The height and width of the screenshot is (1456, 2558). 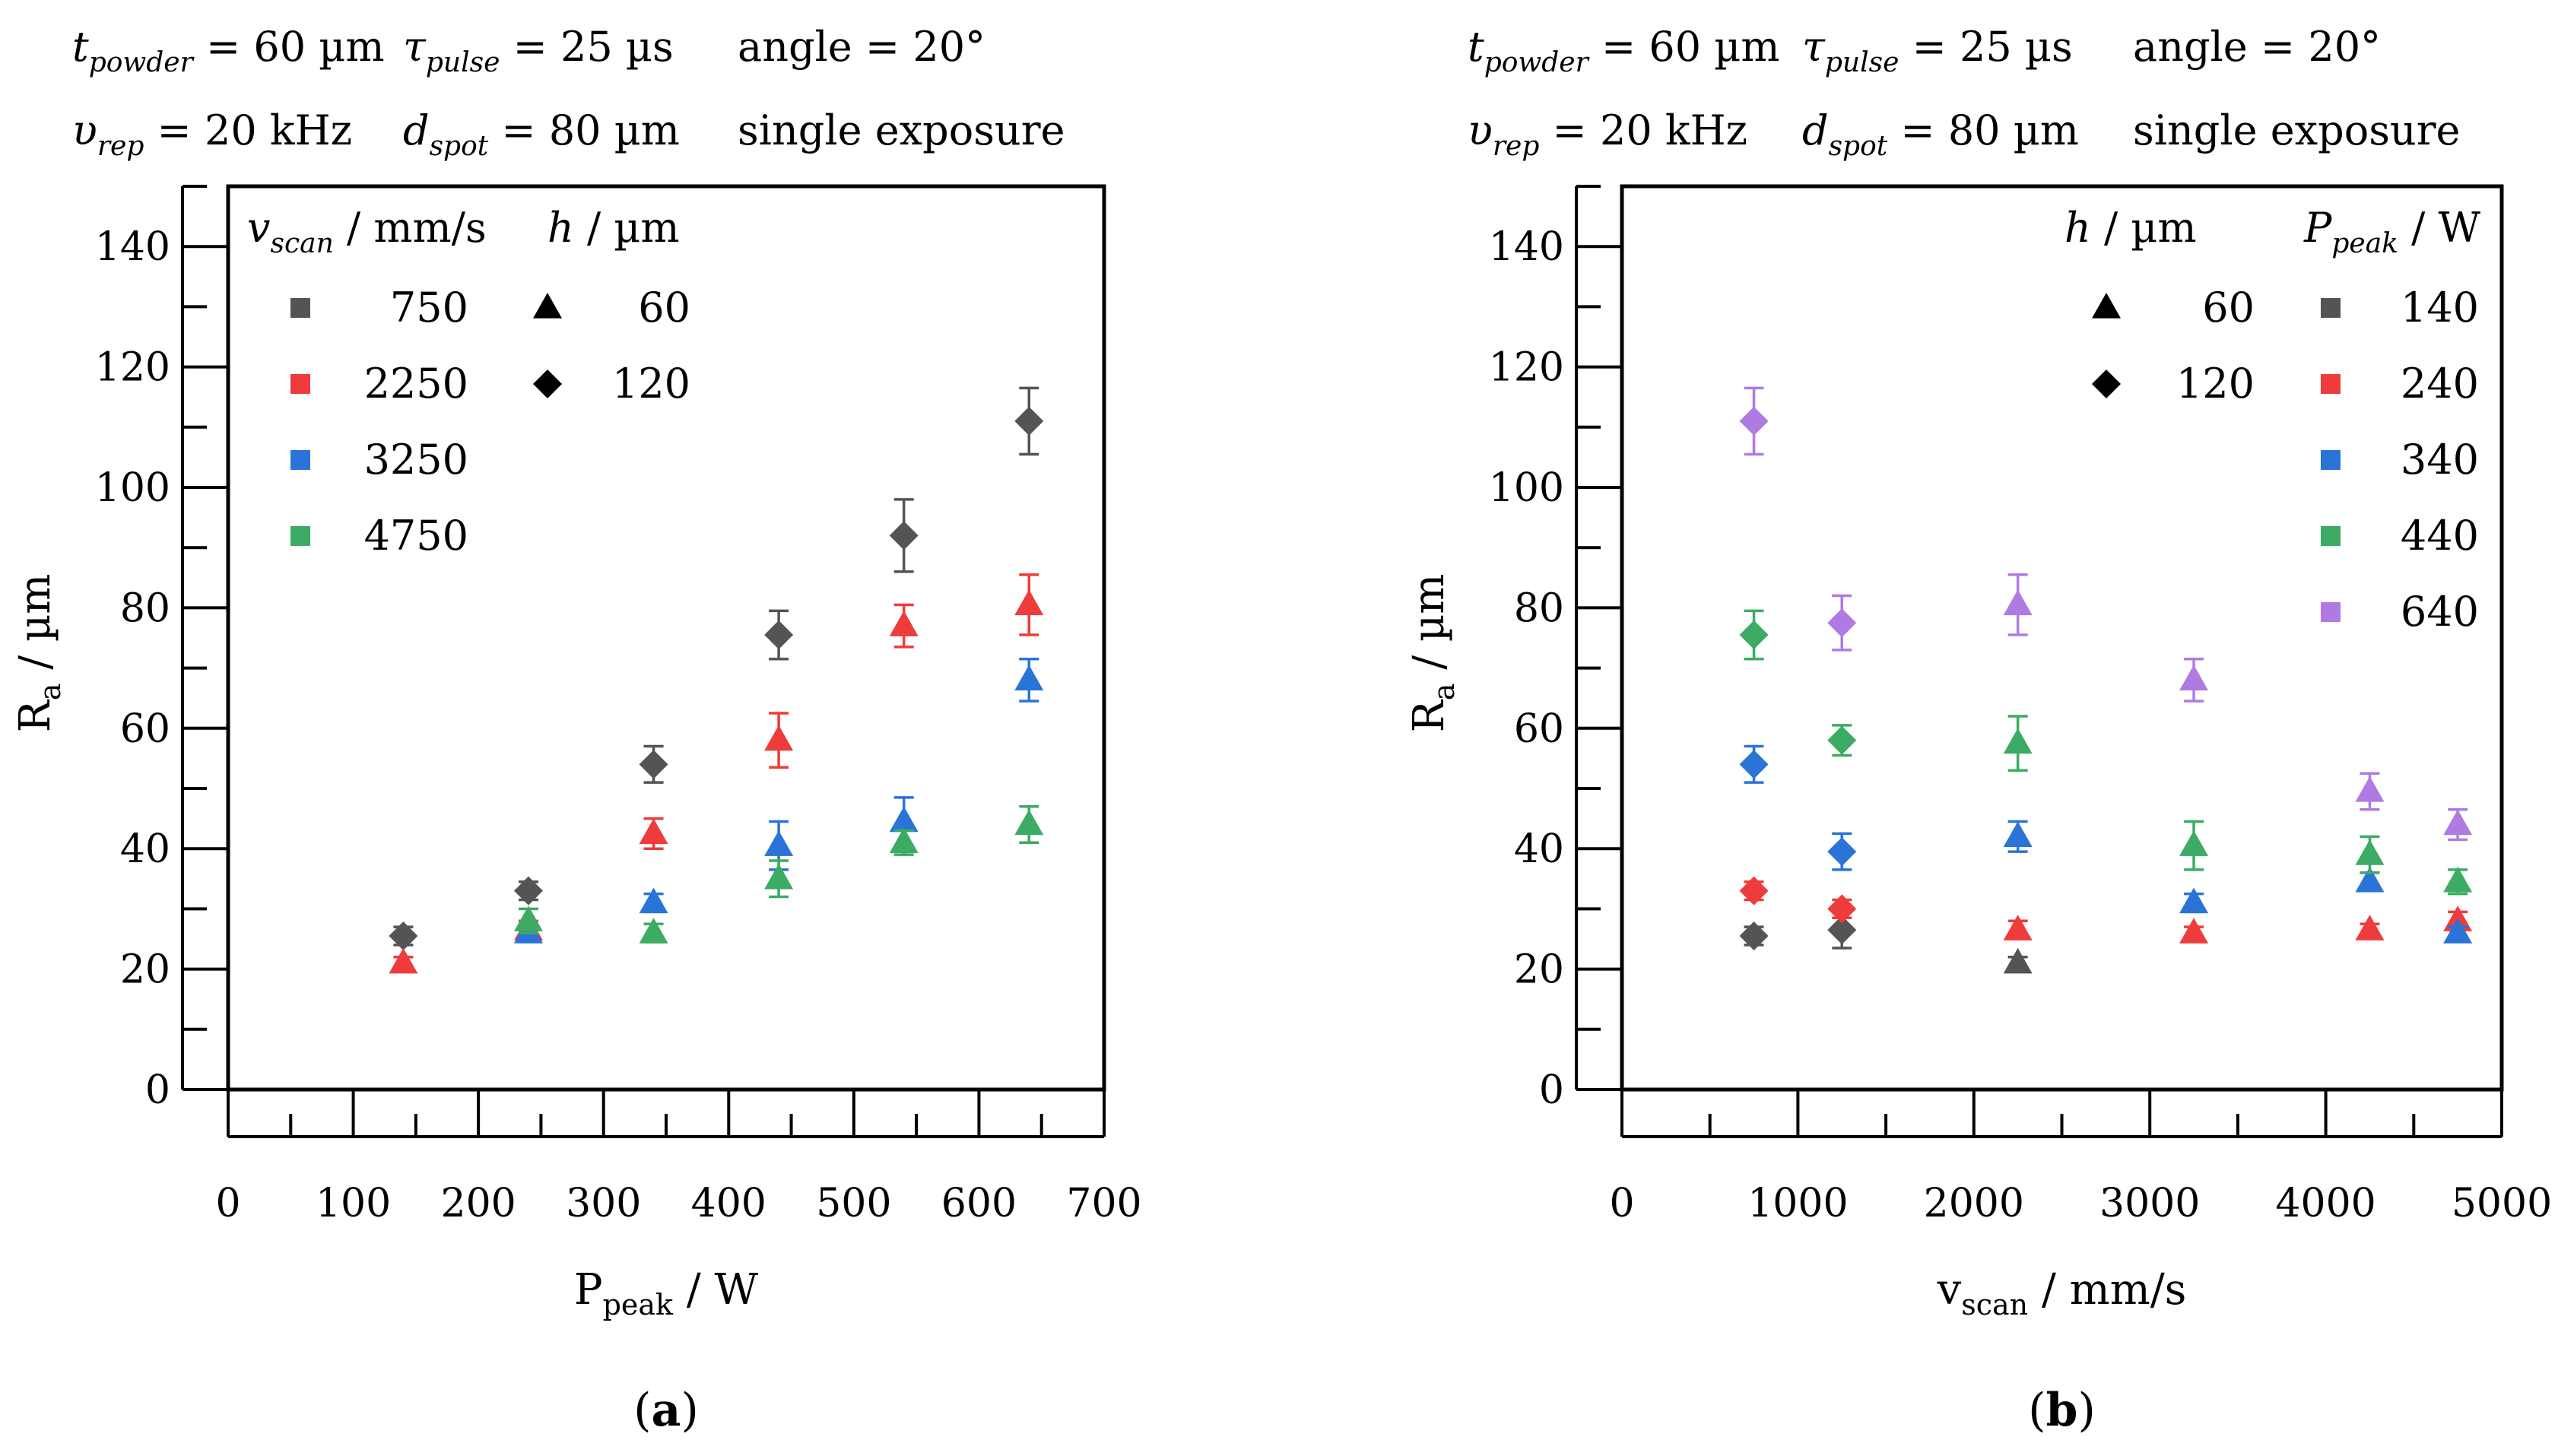 What do you see at coordinates (429, 307) in the screenshot?
I see `legend-color-label: 750` at bounding box center [429, 307].